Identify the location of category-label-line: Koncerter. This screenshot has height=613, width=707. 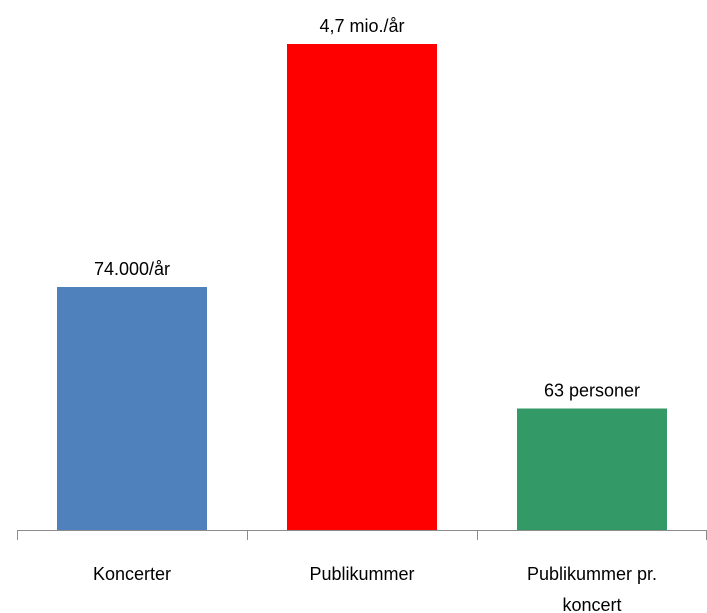
(132, 574).